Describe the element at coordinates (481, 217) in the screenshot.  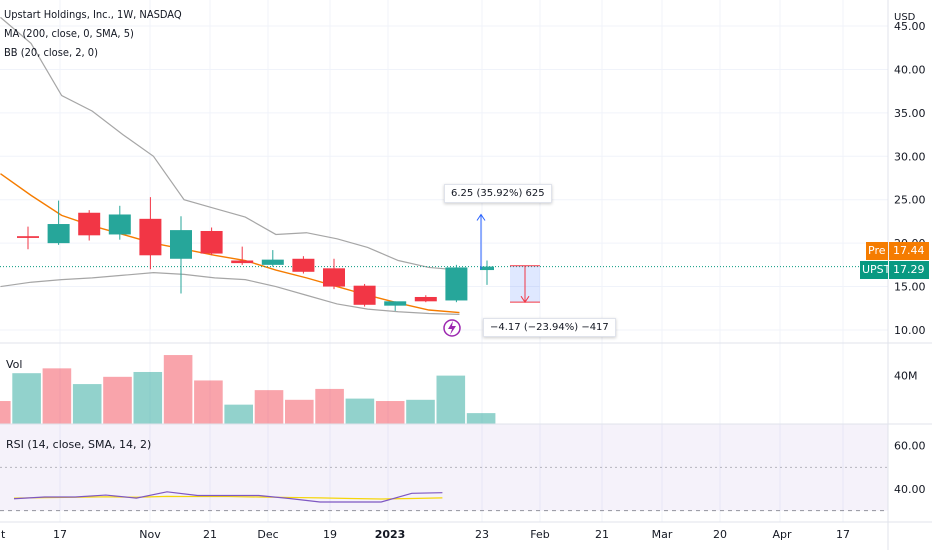
I see `measure-up-arrowhead` at that location.